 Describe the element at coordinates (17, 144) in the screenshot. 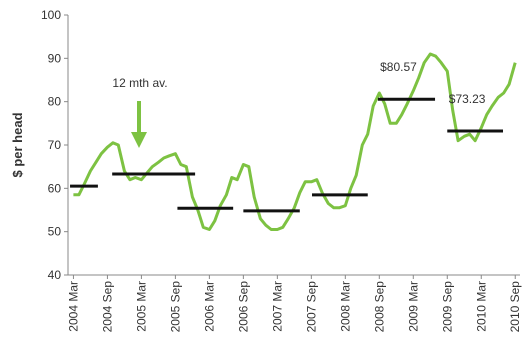

I see `y-axis-label: $ per head` at that location.